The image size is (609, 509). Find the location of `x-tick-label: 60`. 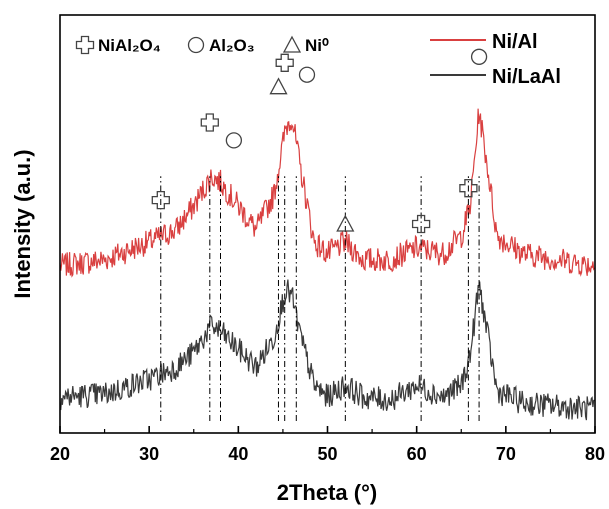

x-tick-label: 60 is located at coordinates (417, 454).